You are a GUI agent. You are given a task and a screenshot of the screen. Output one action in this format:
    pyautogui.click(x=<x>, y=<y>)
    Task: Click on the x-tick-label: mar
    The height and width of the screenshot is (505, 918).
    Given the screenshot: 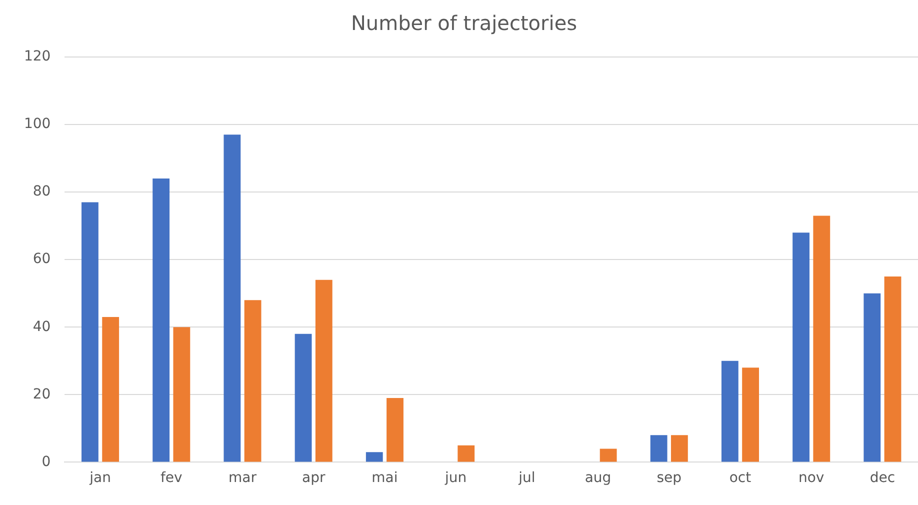 What is the action you would take?
    pyautogui.click(x=242, y=478)
    